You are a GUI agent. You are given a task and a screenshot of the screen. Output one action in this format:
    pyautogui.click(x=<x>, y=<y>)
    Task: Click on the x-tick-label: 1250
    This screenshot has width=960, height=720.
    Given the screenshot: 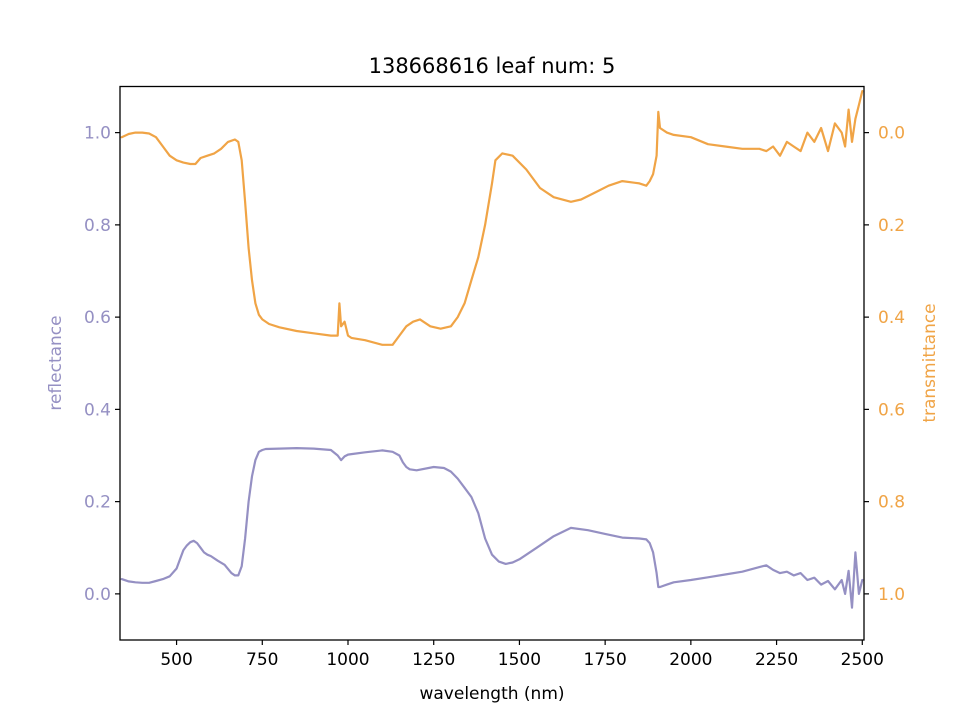 What is the action you would take?
    pyautogui.click(x=433, y=660)
    